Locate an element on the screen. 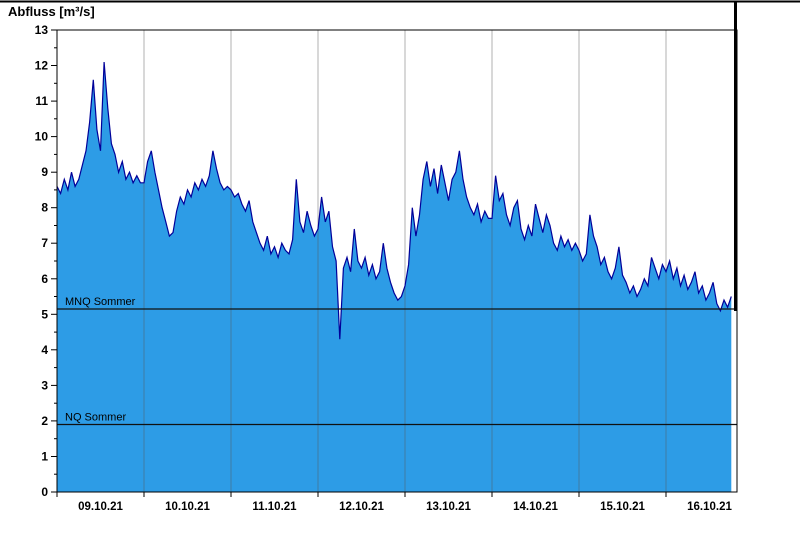 The width and height of the screenshot is (800, 550). x-axis-label: 09.10.21 is located at coordinates (100, 507).